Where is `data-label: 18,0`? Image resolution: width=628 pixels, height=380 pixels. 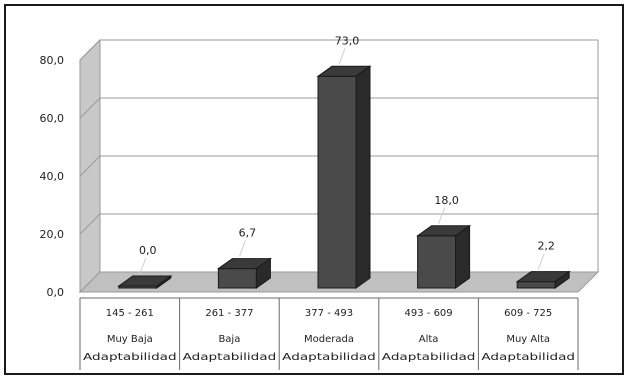 data-label: 18,0 is located at coordinates (446, 200).